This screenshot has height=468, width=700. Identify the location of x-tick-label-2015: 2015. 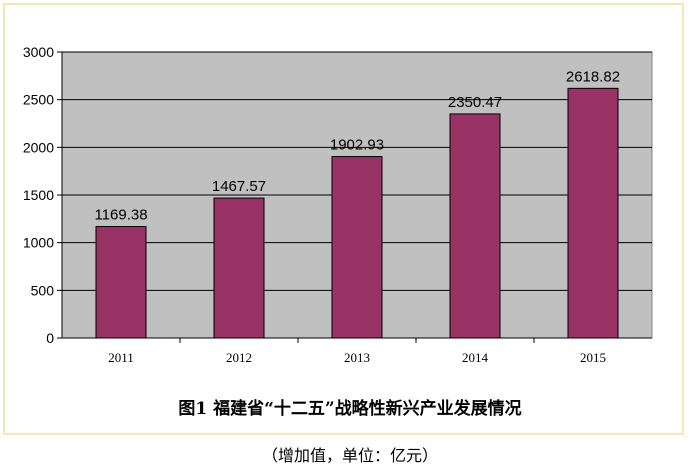
(593, 357).